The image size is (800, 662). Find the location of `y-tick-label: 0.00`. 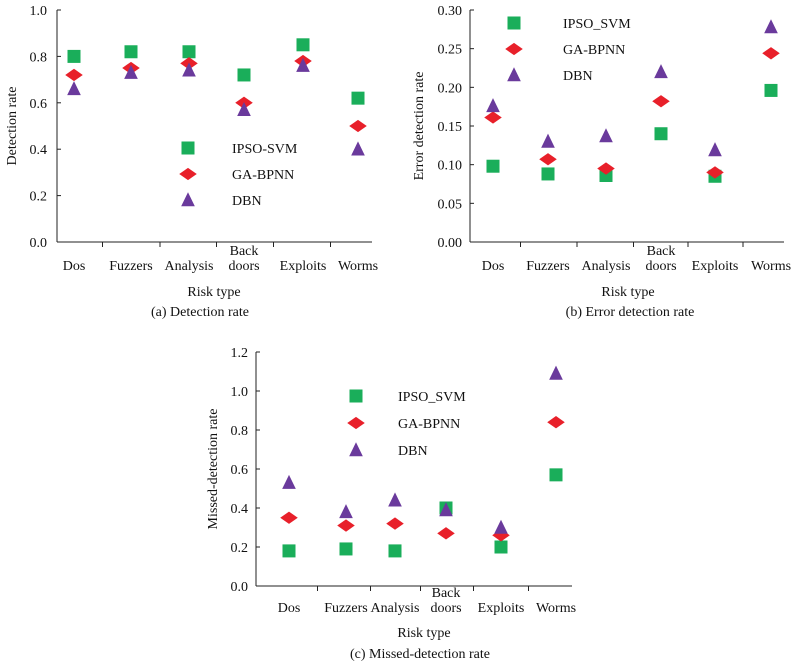

y-tick-label: 0.00 is located at coordinates (450, 243).